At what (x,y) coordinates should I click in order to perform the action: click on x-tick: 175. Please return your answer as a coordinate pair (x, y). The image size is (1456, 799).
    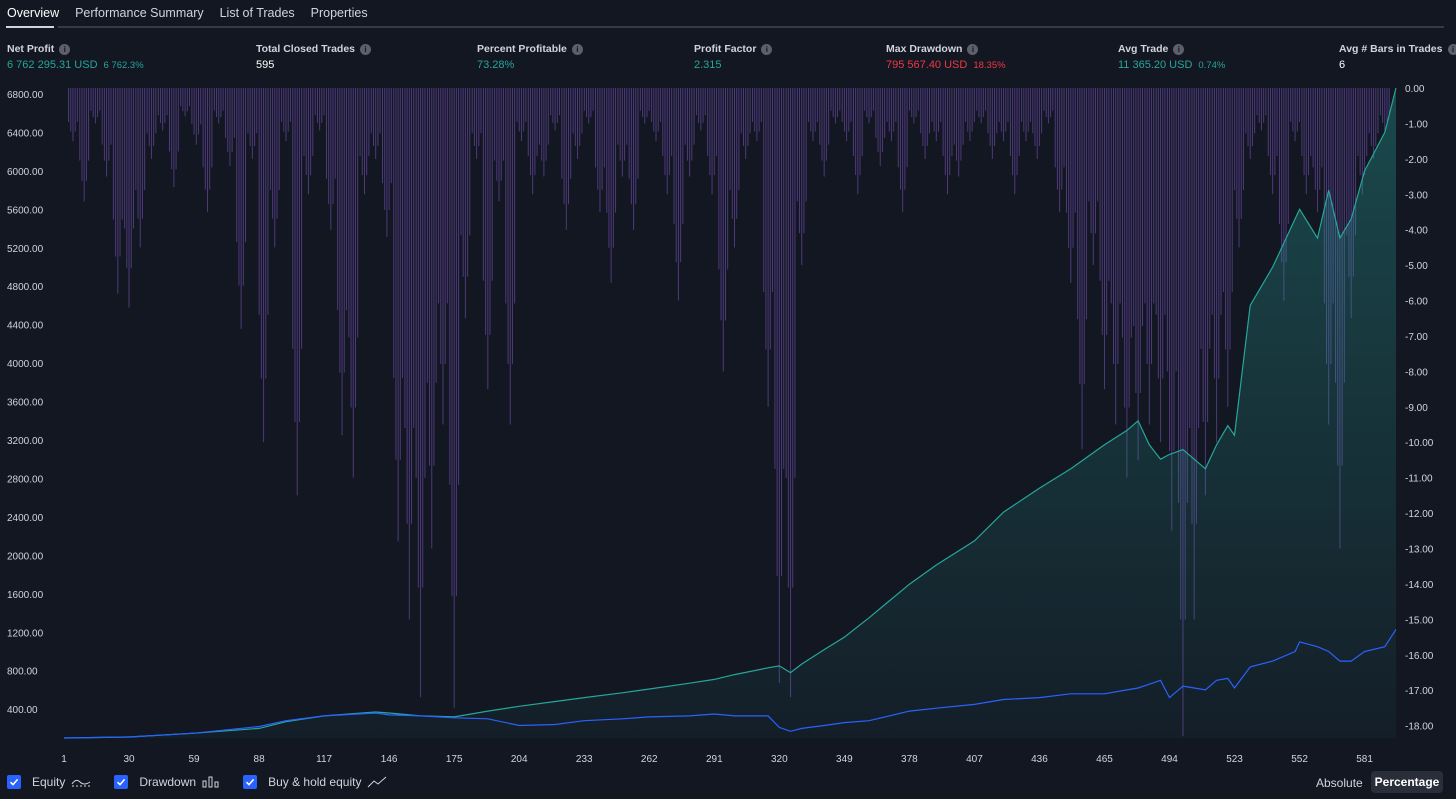
    Looking at the image, I should click on (454, 759).